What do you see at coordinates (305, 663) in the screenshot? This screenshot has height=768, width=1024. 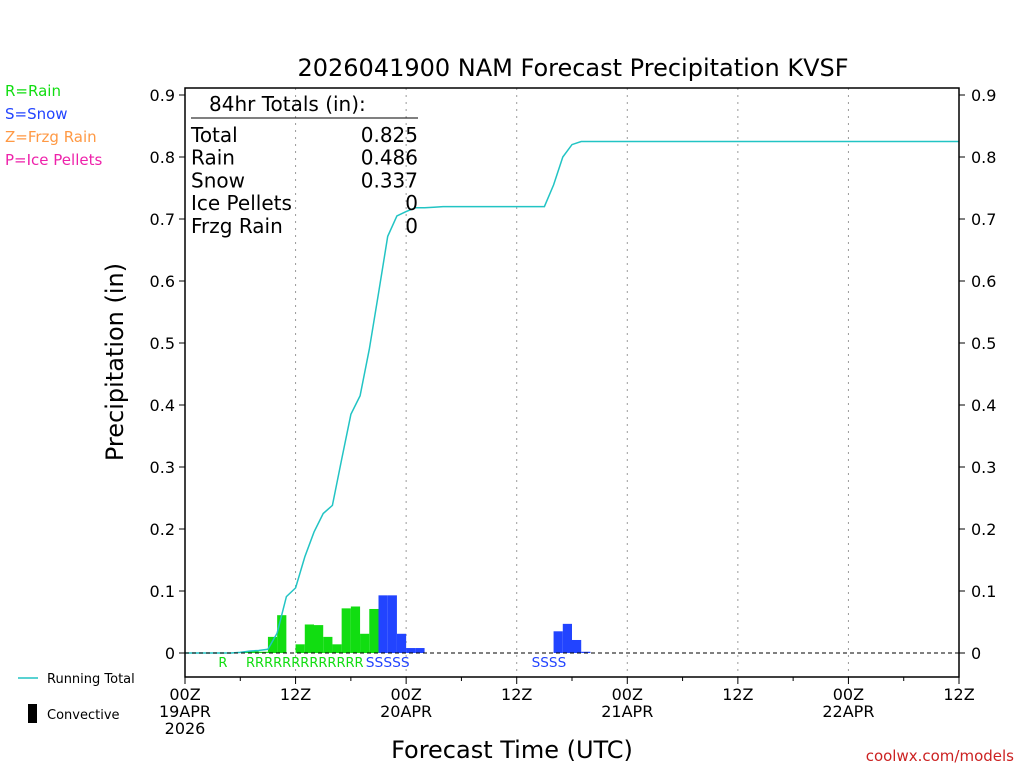 I see `precip-marker-rain: RRRRRRRRRRRRR` at bounding box center [305, 663].